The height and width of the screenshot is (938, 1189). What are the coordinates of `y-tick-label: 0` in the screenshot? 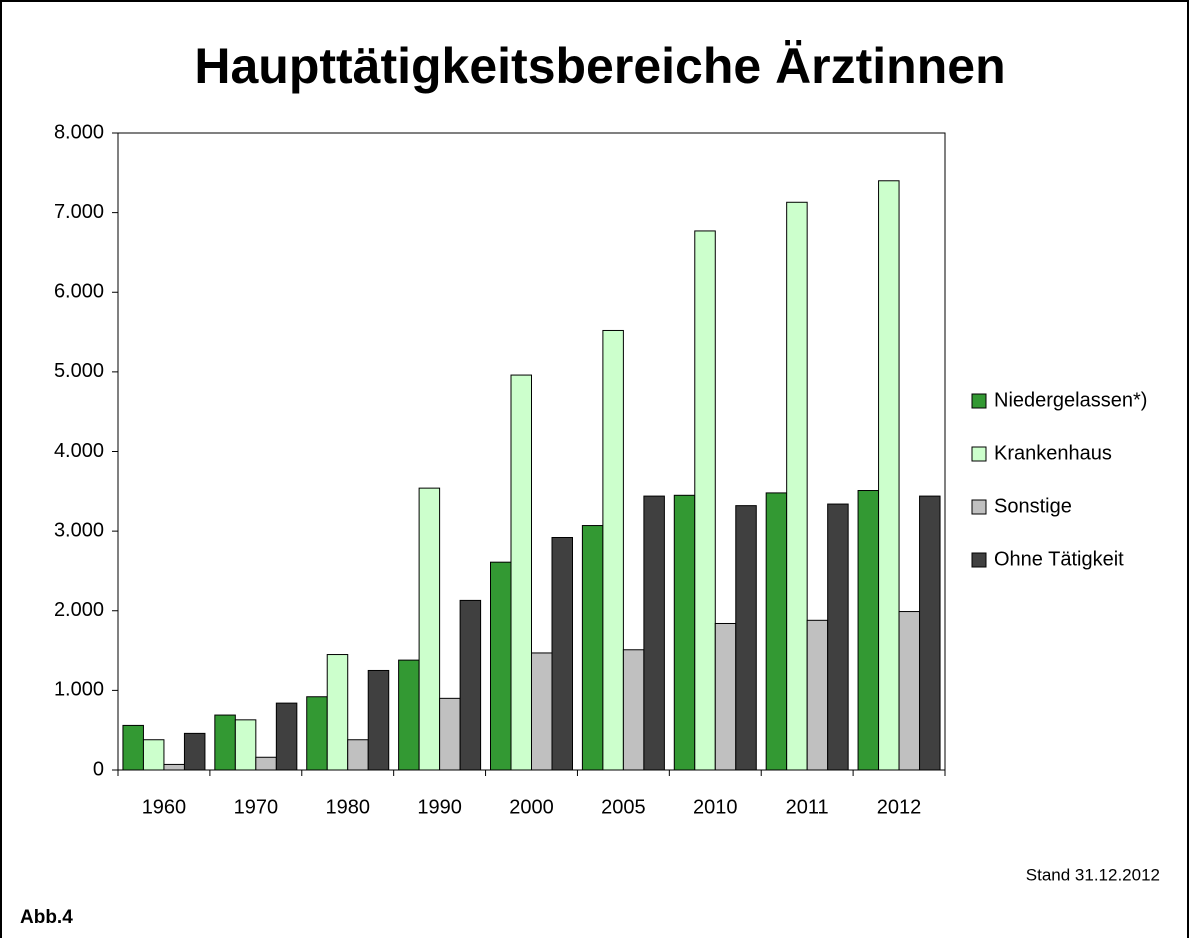 It's located at (98, 769).